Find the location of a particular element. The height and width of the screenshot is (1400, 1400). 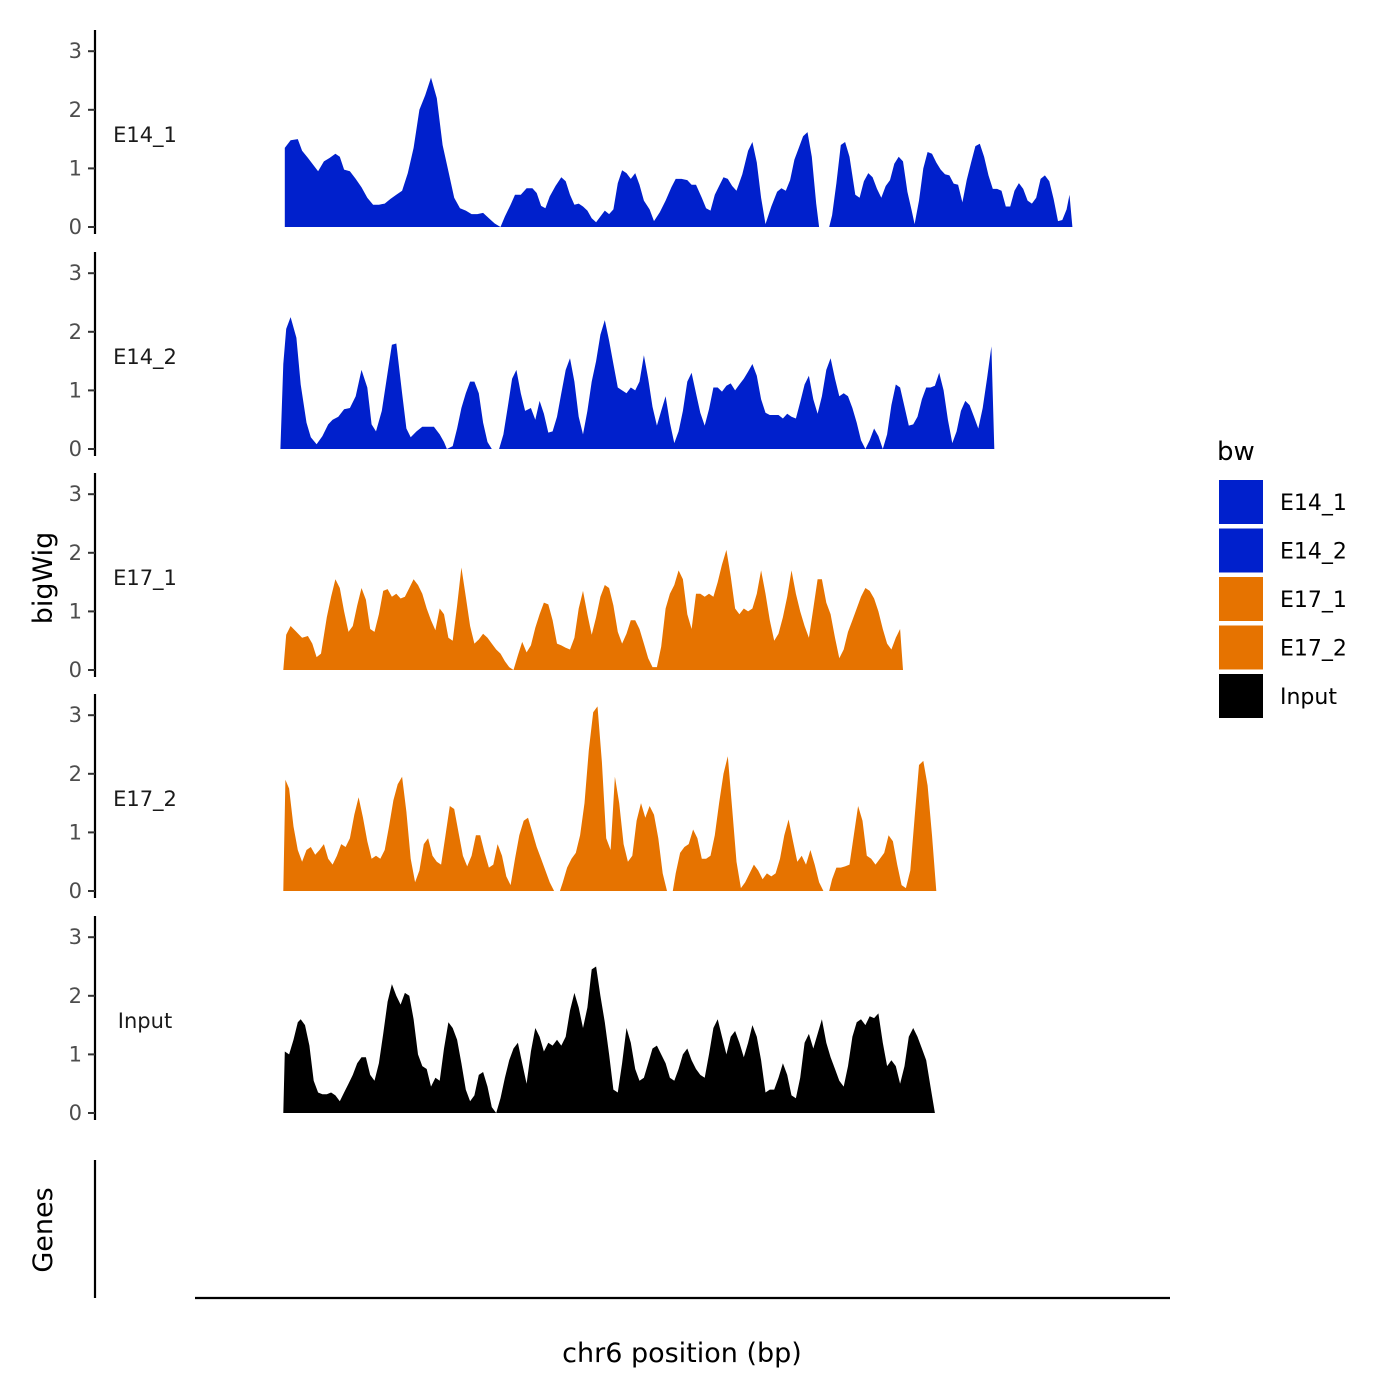

legend-entry: Input is located at coordinates (1278, 696).